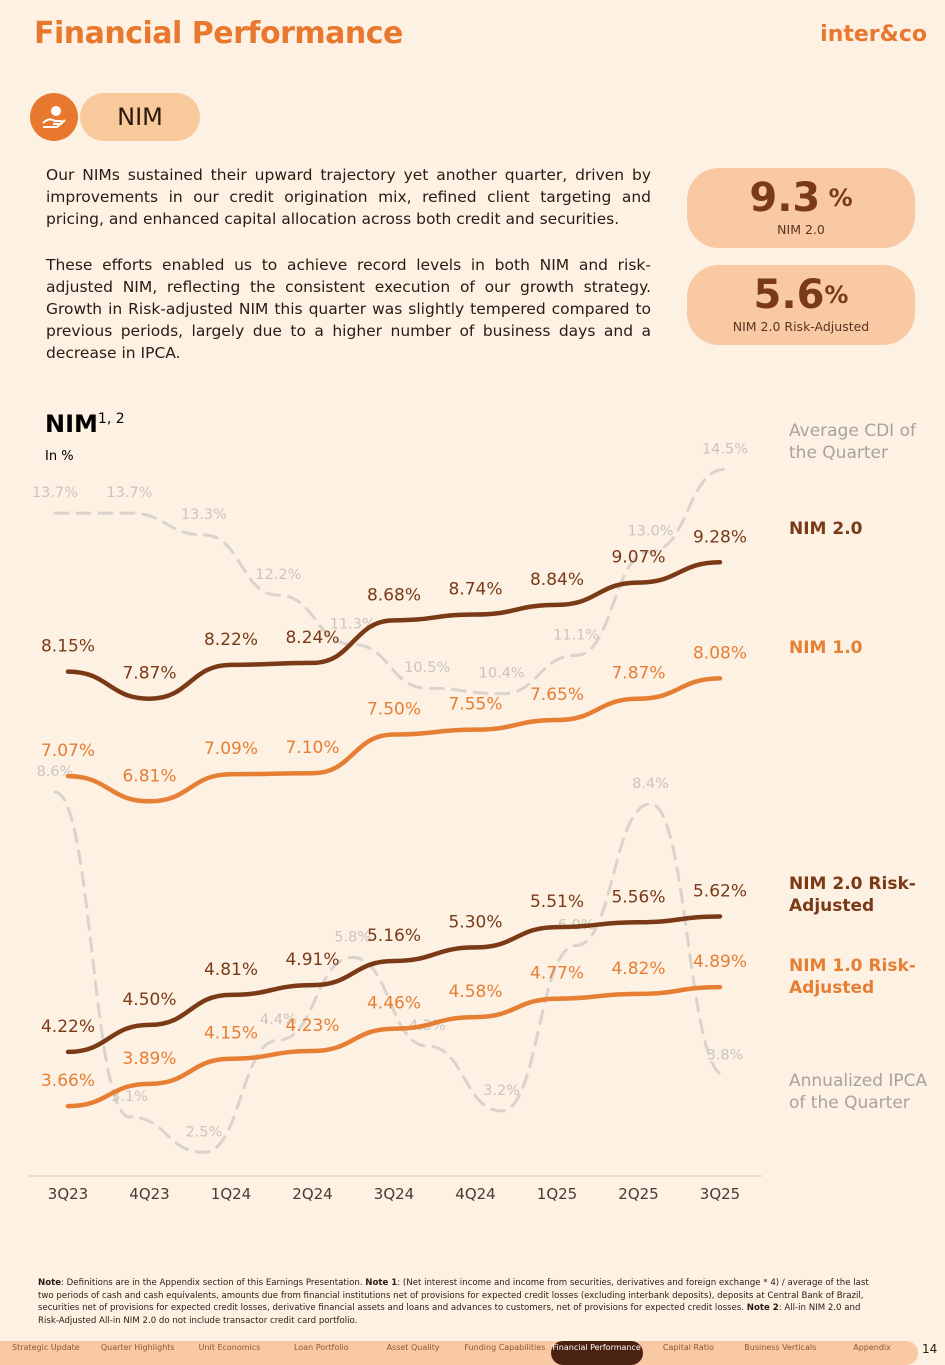  I want to click on data-label: 5.8%, so click(352, 937).